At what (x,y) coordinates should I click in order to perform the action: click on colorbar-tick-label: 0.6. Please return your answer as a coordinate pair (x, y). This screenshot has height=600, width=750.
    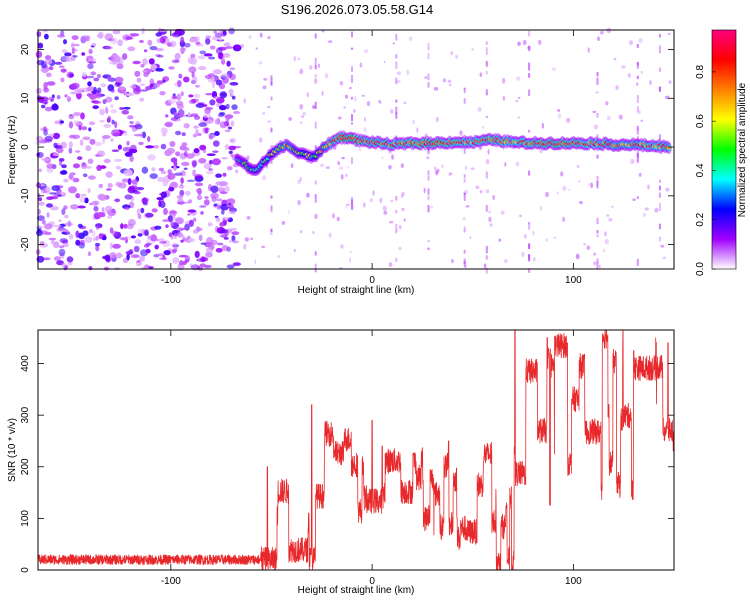
    Looking at the image, I should click on (700, 121).